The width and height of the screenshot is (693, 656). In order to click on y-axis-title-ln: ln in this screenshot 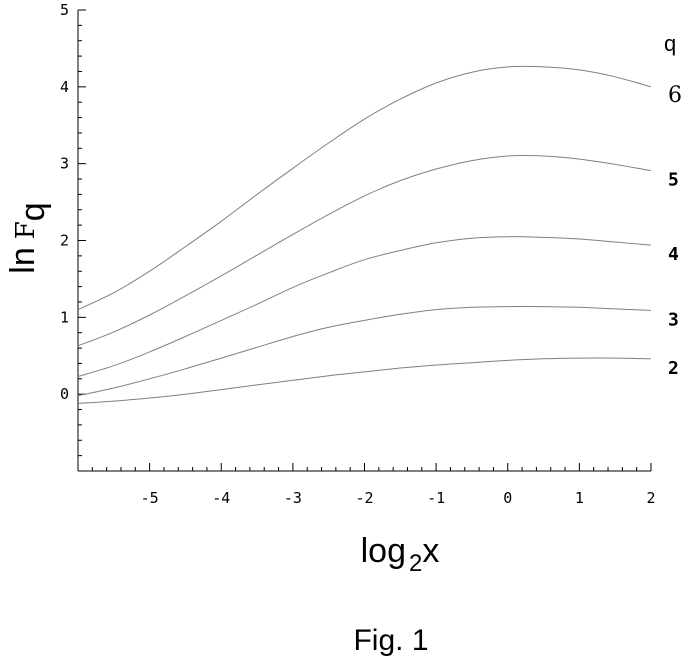, I will do `click(23, 260)`.